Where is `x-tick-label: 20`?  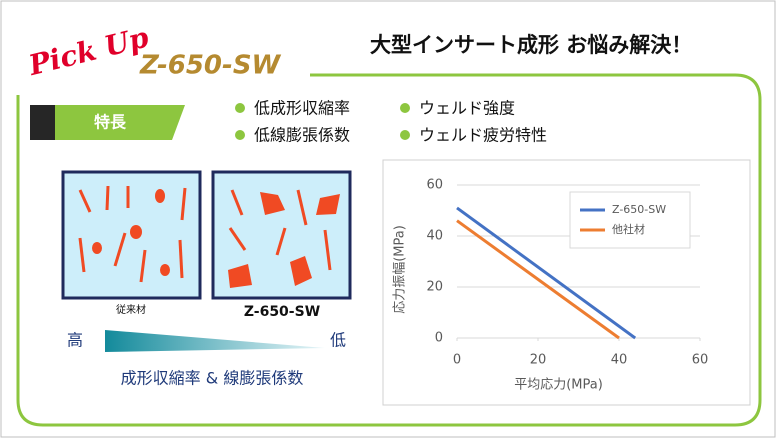
x-tick-label: 20 is located at coordinates (538, 360).